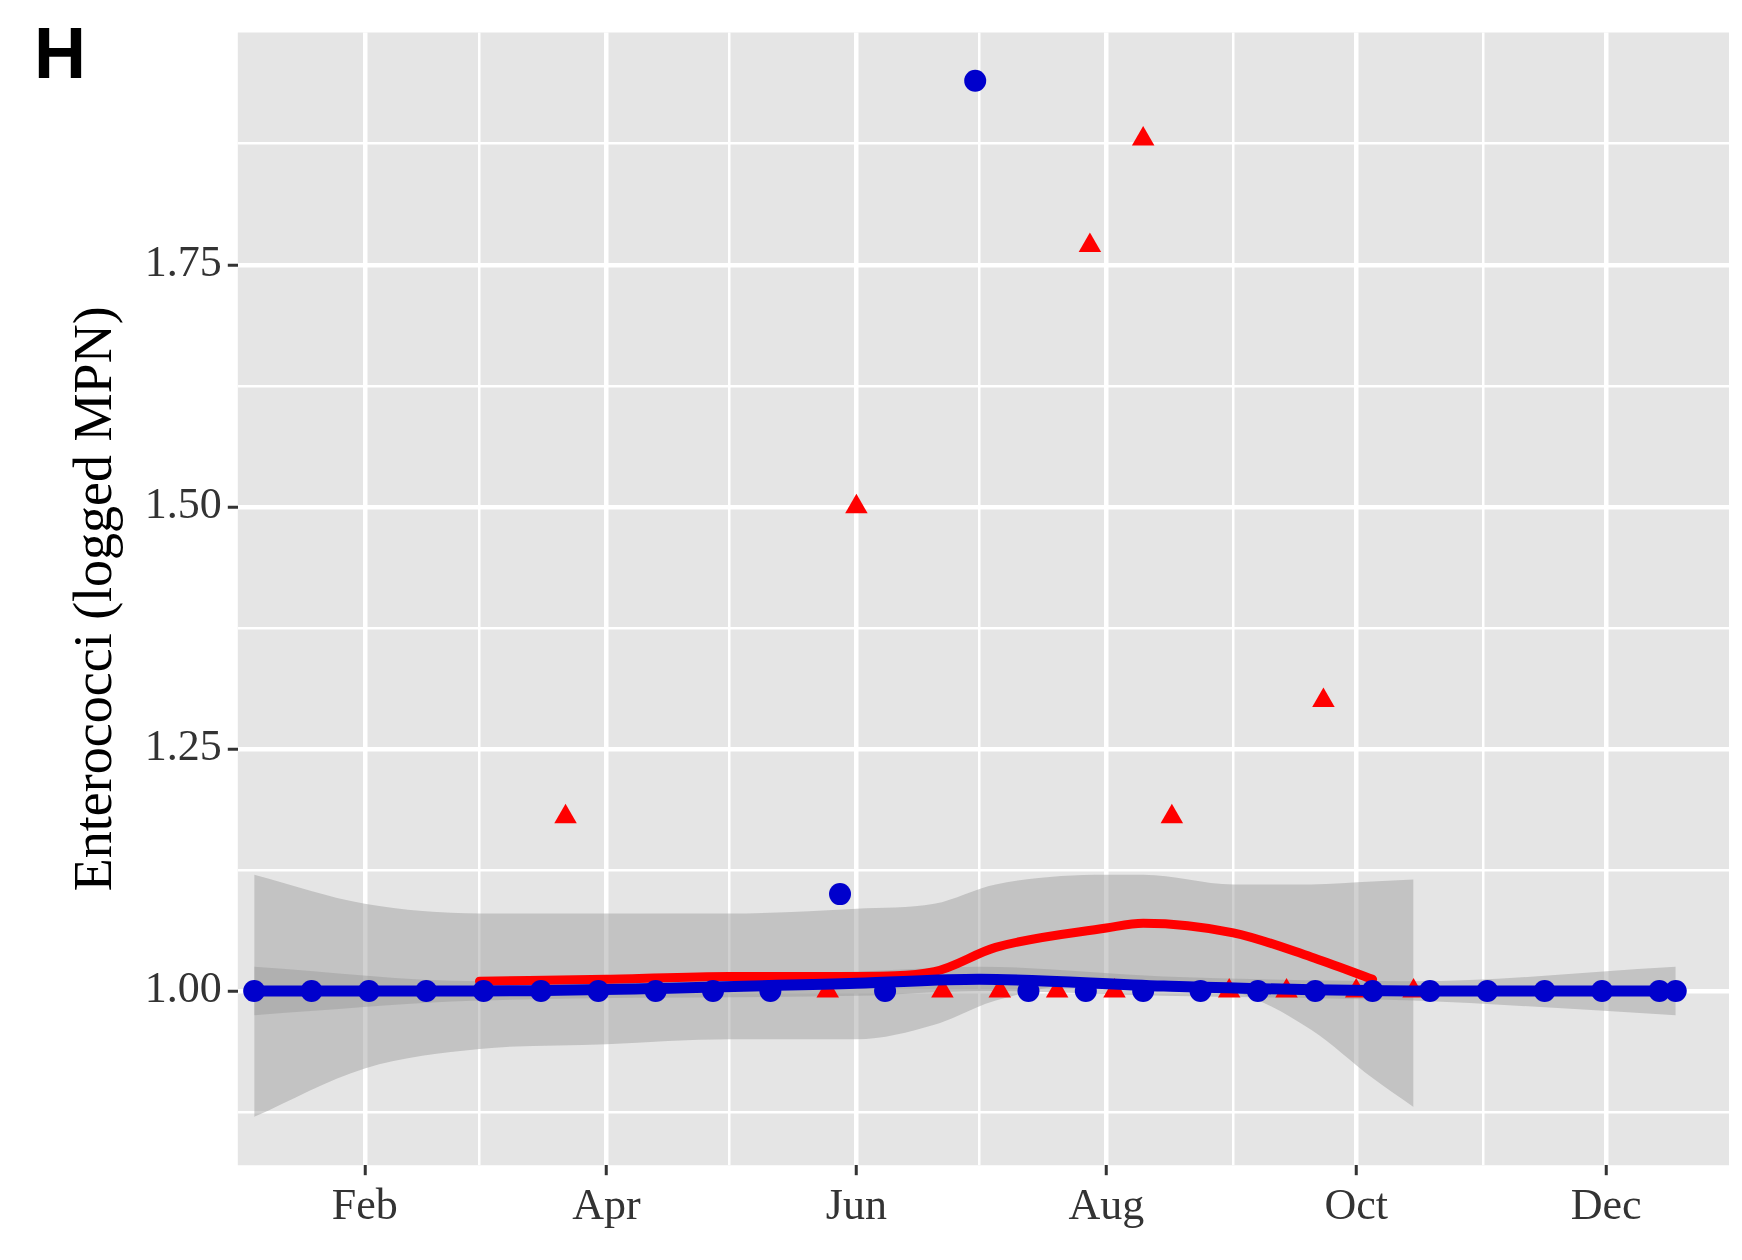  What do you see at coordinates (607, 1205) in the screenshot?
I see `x-tick-label: Apr` at bounding box center [607, 1205].